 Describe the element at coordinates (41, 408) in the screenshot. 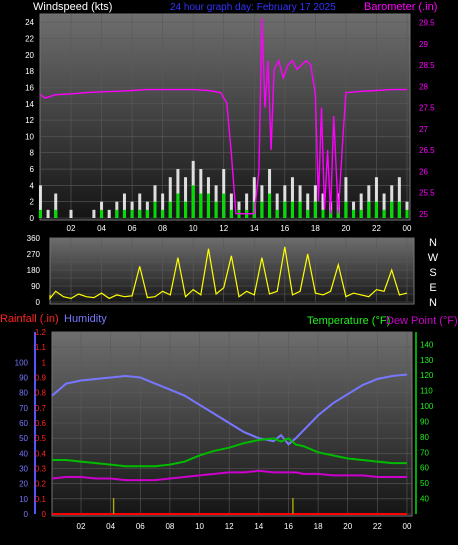

I see `rainfall-y-tick-label: 0.7` at that location.